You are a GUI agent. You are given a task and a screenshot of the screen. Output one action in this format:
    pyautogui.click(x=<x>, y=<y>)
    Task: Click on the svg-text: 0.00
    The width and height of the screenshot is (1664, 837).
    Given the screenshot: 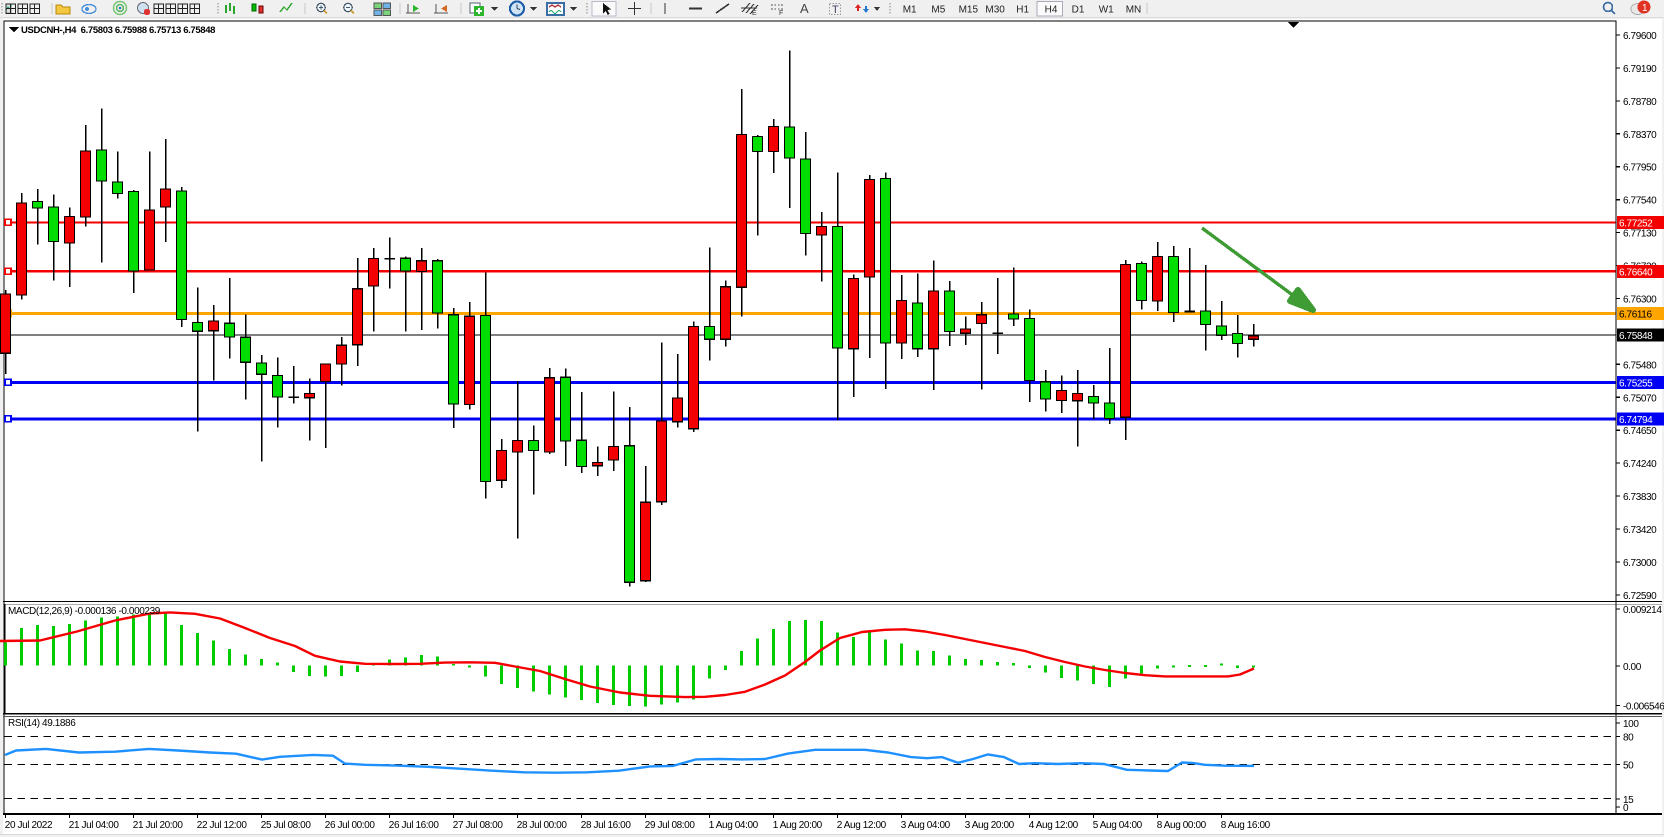 What is the action you would take?
    pyautogui.click(x=1632, y=667)
    